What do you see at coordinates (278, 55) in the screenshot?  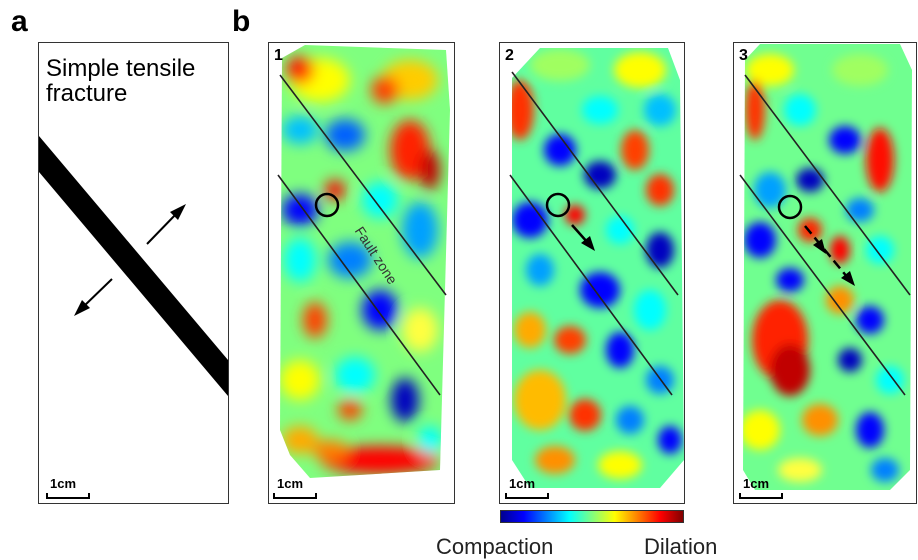 I see `sample-1-number: 1` at bounding box center [278, 55].